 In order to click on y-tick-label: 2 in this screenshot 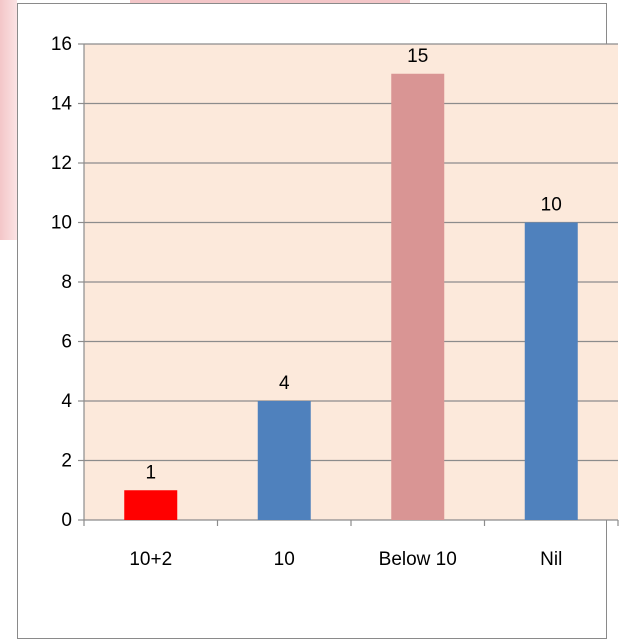, I will do `click(66, 461)`.